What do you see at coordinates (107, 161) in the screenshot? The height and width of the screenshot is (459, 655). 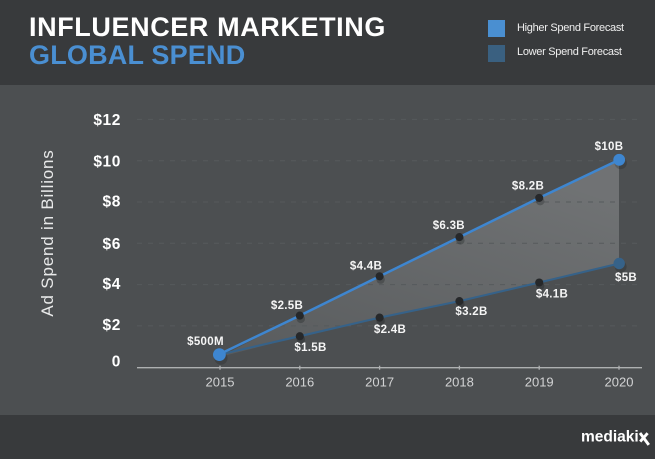 I see `svg-text: $10` at bounding box center [107, 161].